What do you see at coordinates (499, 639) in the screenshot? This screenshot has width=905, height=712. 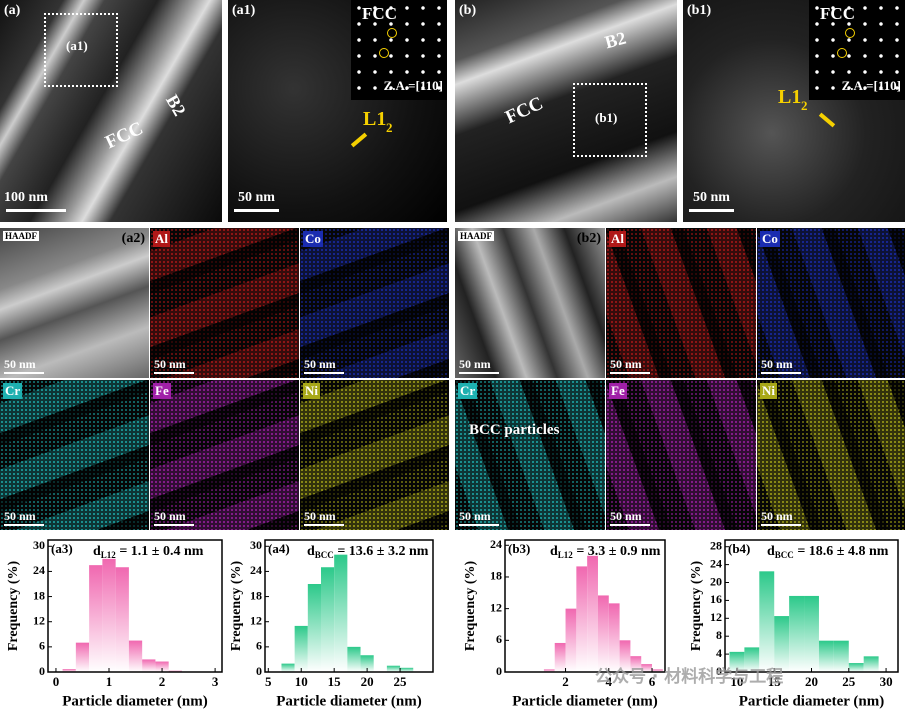 I see `y-tick-label: 6` at bounding box center [499, 639].